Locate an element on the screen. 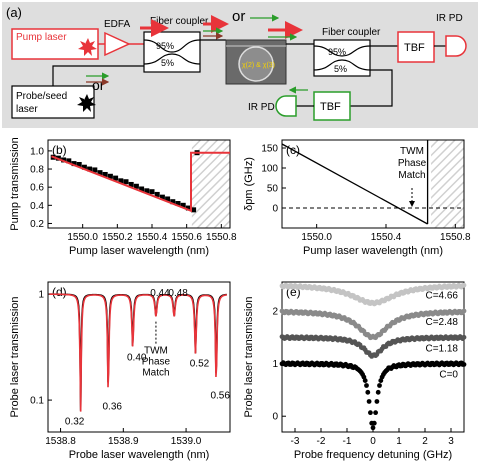  dip-label: 0.40 is located at coordinates (137, 358).